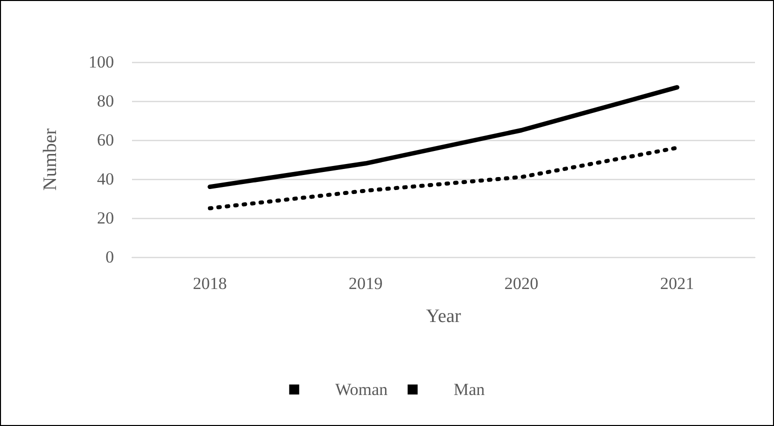  What do you see at coordinates (50, 159) in the screenshot?
I see `y-axis-title: Number` at bounding box center [50, 159].